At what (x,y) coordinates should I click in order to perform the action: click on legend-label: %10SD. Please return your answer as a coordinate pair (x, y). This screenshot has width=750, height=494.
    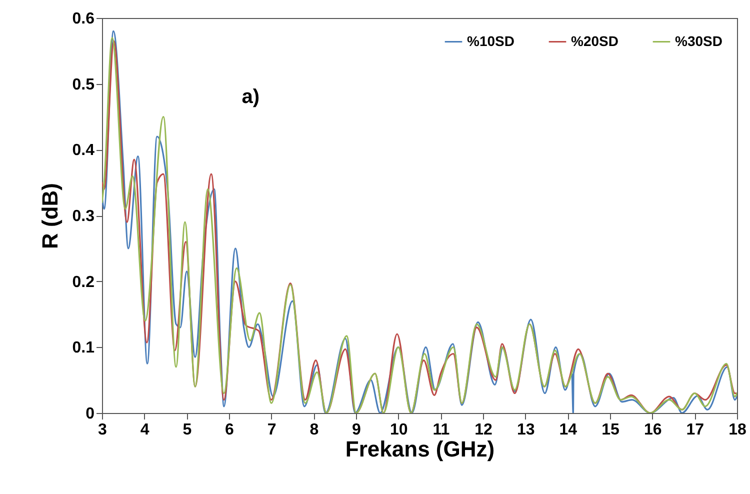
    Looking at the image, I should click on (490, 40).